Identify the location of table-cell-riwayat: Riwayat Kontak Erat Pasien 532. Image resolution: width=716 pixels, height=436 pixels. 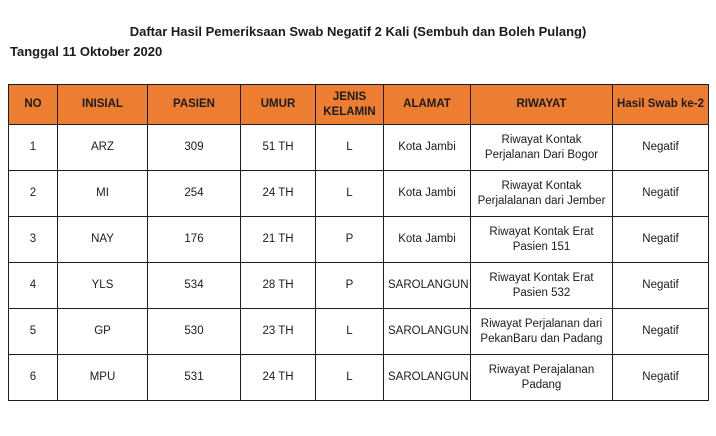
(541, 285).